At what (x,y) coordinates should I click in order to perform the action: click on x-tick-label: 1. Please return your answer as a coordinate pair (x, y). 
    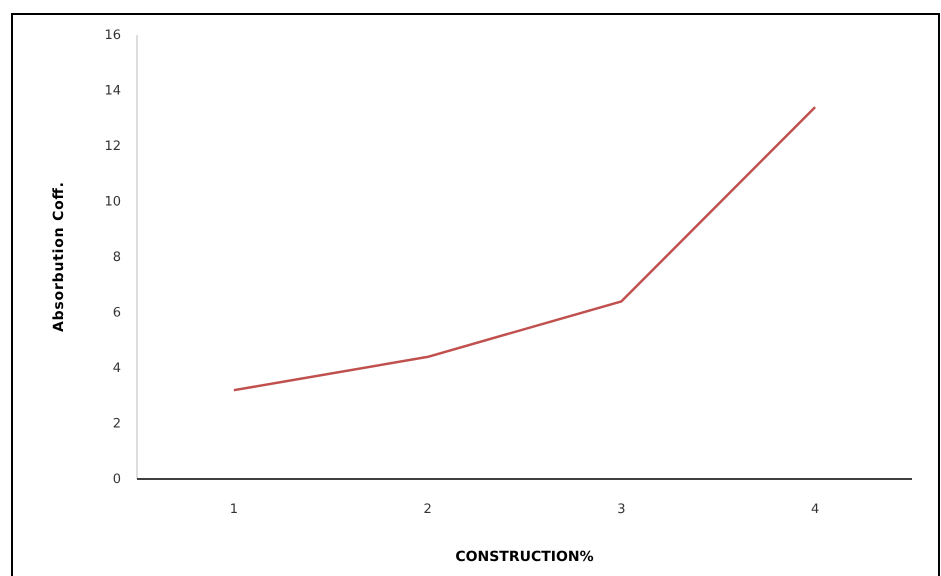
    Looking at the image, I should click on (234, 510).